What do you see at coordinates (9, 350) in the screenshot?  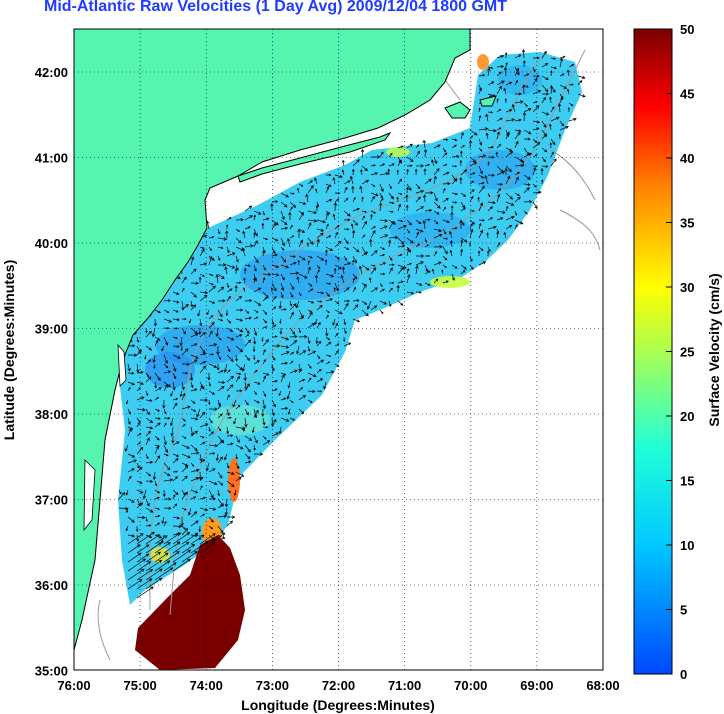 I see `y-axis-label: Latitude (Degrees:Minutes)` at bounding box center [9, 350].